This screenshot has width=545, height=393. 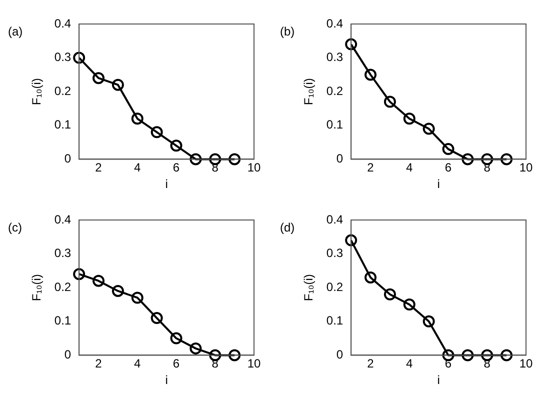 What do you see at coordinates (15, 31) in the screenshot?
I see `chart-title: (a)` at bounding box center [15, 31].